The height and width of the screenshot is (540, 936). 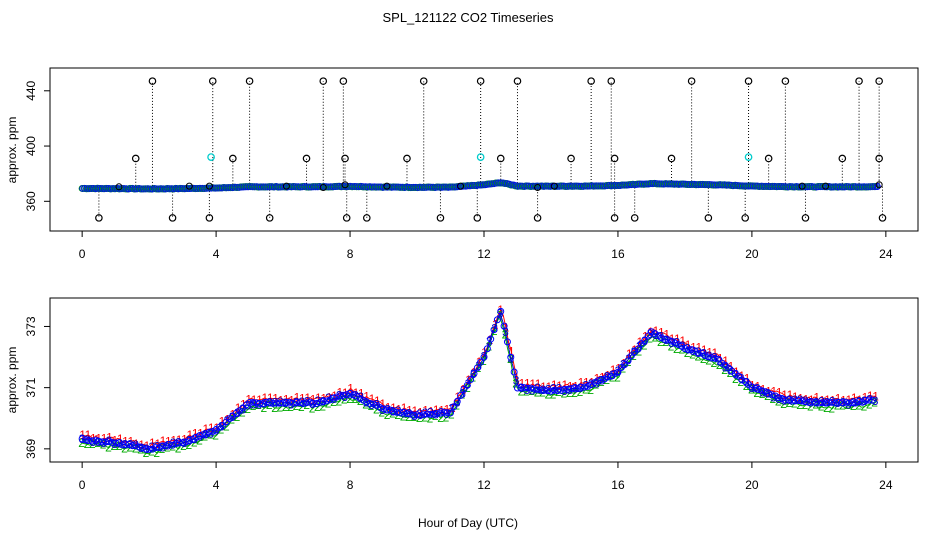 What do you see at coordinates (486, 246) in the screenshot?
I see `panel-top-x-axis: 0 4 8 12 16 20 24` at bounding box center [486, 246].